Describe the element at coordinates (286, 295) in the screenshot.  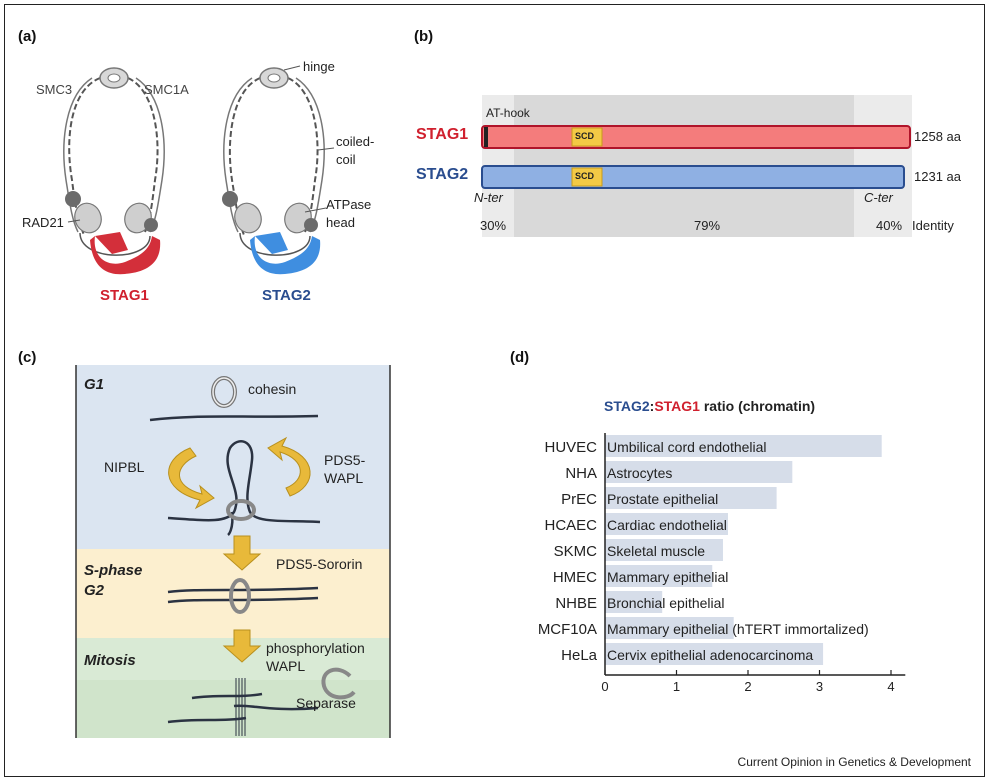
I see `stag2-diagram-label: STAG2` at that location.